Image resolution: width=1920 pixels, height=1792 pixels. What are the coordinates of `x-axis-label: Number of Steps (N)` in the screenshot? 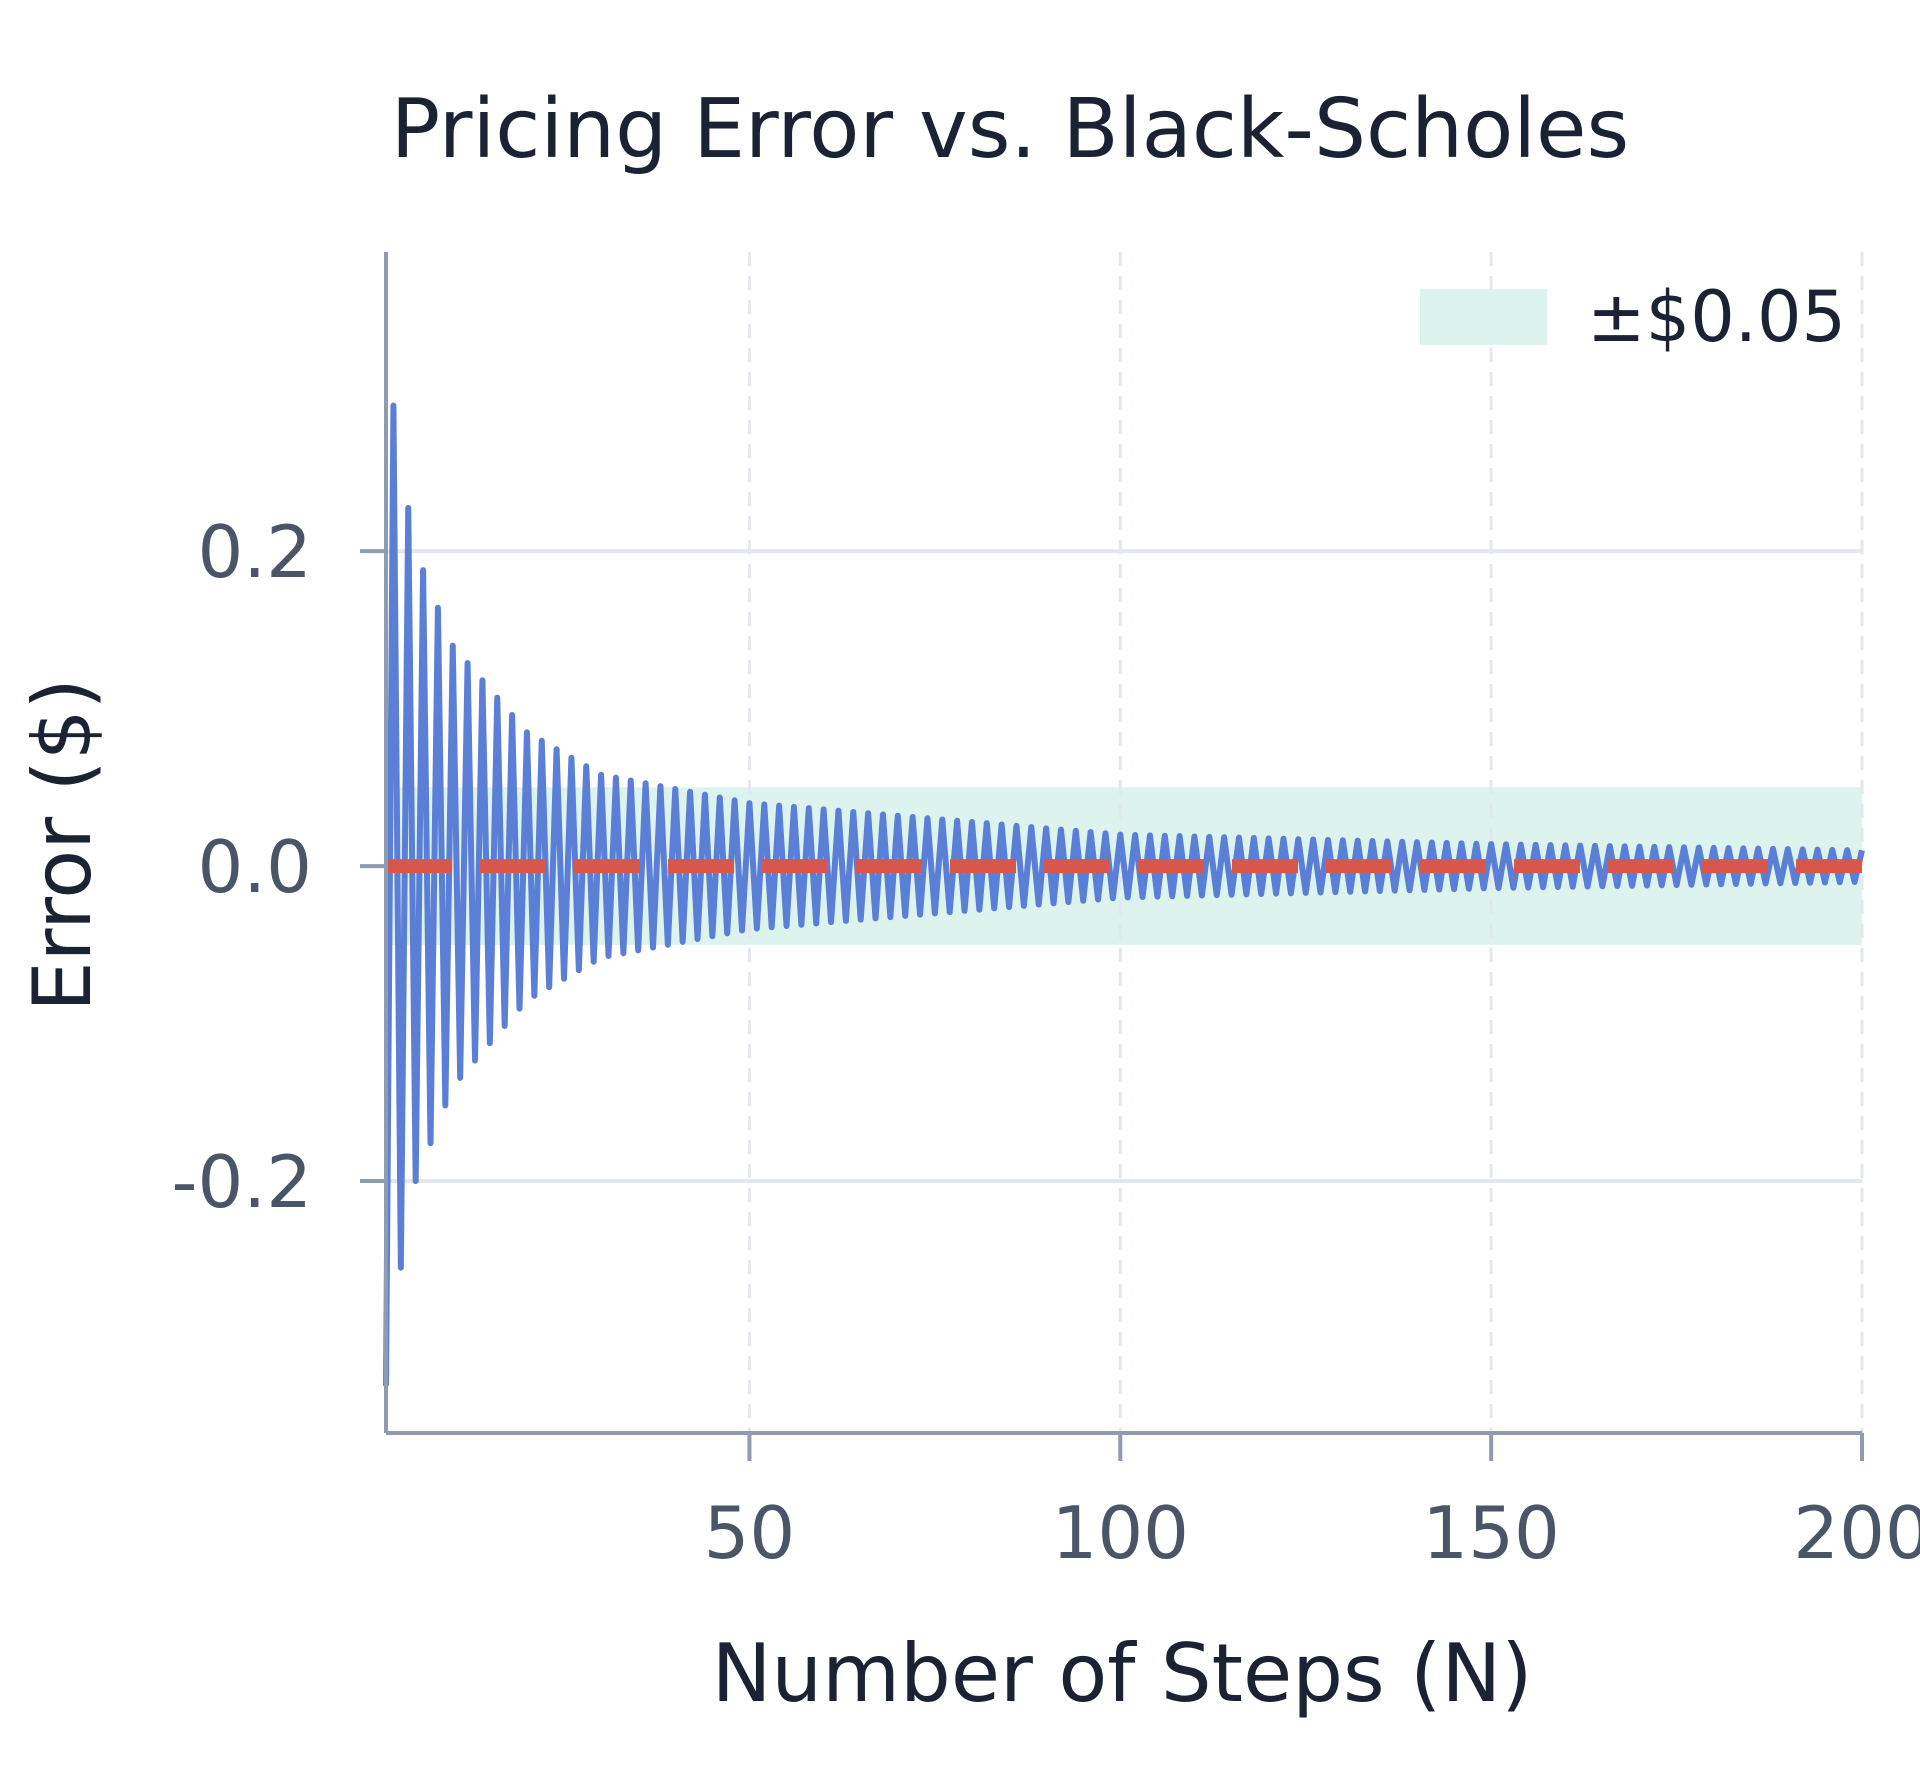 It's located at (1122, 1673).